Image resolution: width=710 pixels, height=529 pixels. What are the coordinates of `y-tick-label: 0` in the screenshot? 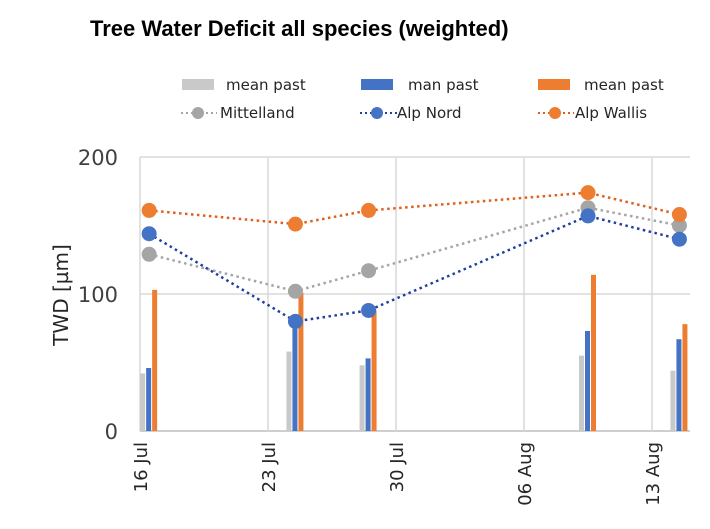 It's located at (111, 432).